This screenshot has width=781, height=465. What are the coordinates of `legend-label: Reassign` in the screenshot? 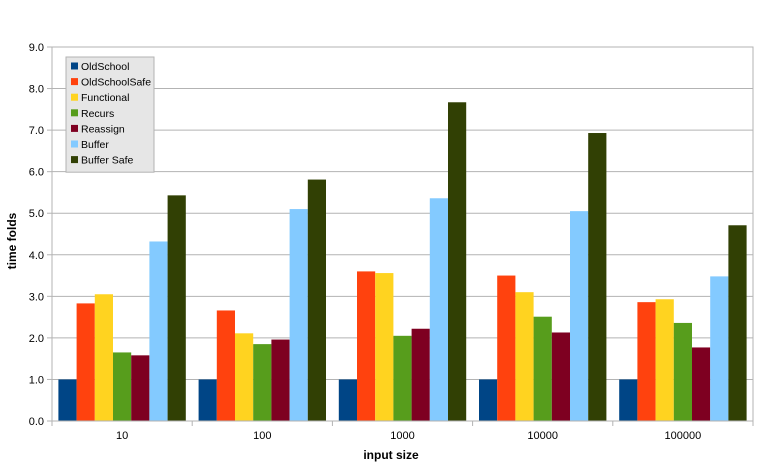 It's located at (103, 129).